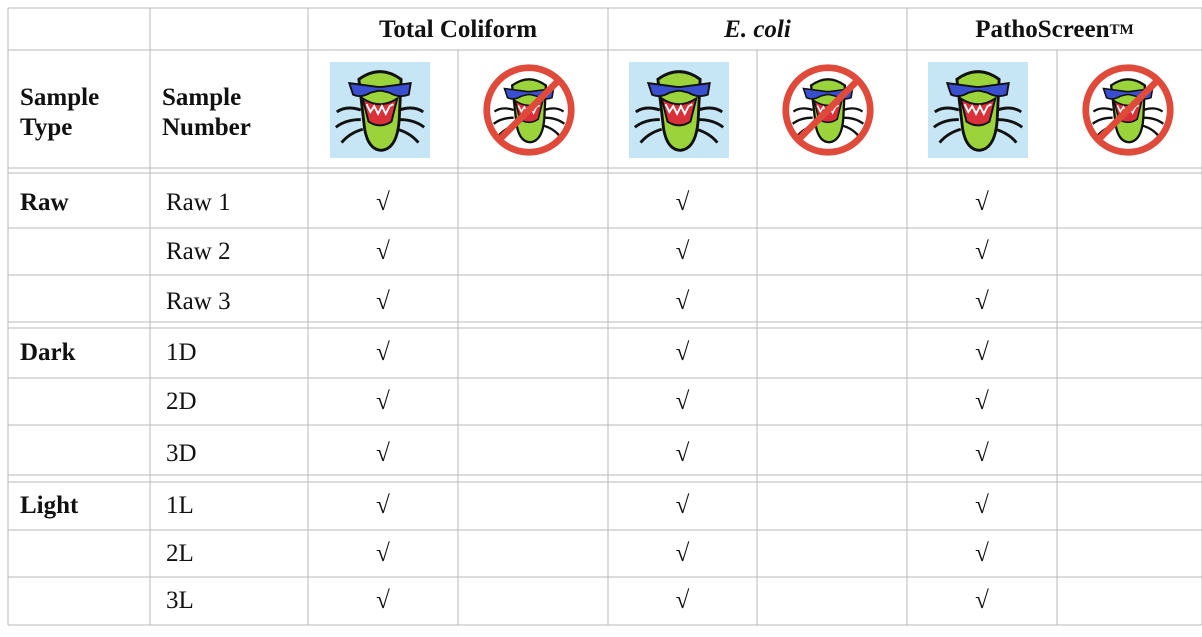  What do you see at coordinates (180, 505) in the screenshot?
I see `sample-number-text: 1L` at bounding box center [180, 505].